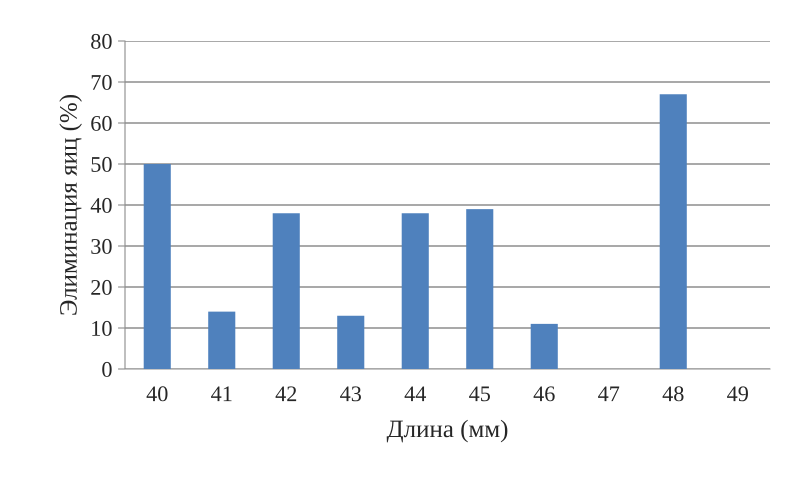  I want to click on y-tick-label: 60, so click(101, 123).